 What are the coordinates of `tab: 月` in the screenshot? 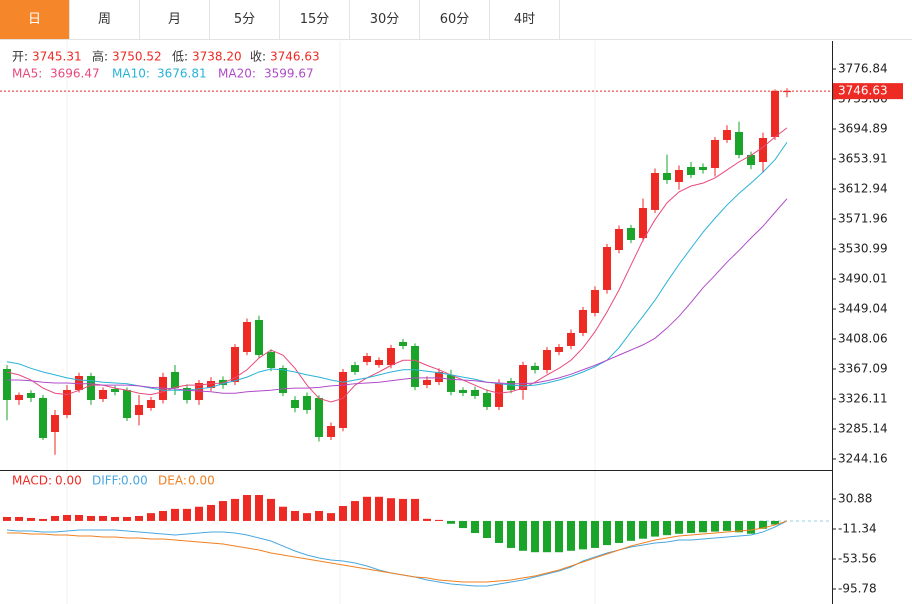 It's located at (175, 19).